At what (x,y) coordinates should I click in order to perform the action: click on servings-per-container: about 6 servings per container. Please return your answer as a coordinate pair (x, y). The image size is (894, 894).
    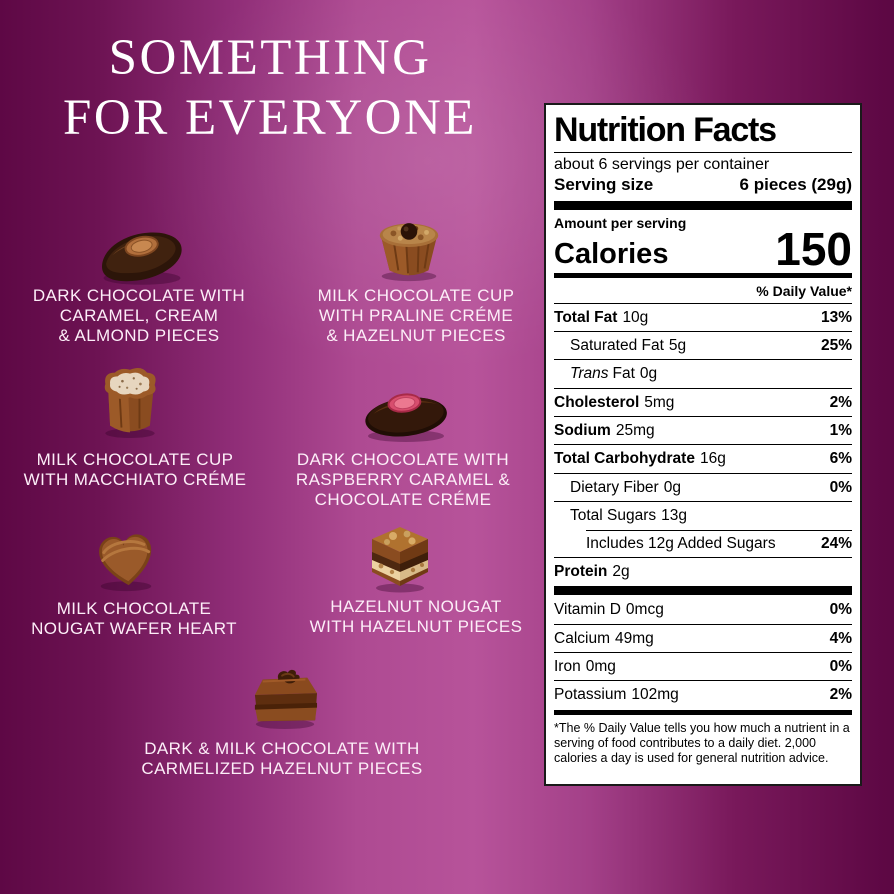
    Looking at the image, I should click on (662, 164).